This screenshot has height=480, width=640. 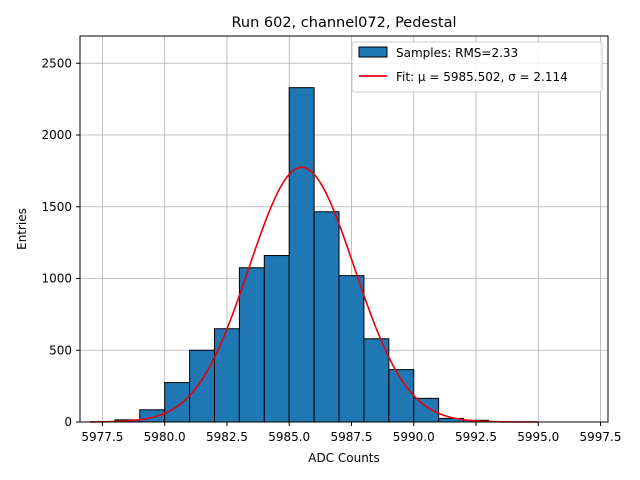 What do you see at coordinates (165, 437) in the screenshot?
I see `x-tick-label: 5980.0` at bounding box center [165, 437].